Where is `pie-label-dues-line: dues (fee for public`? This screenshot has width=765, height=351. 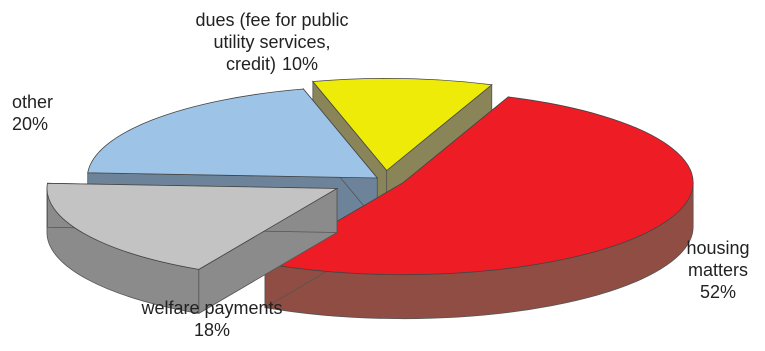 pie-label-dues-line: dues (fee for public is located at coordinates (271, 20).